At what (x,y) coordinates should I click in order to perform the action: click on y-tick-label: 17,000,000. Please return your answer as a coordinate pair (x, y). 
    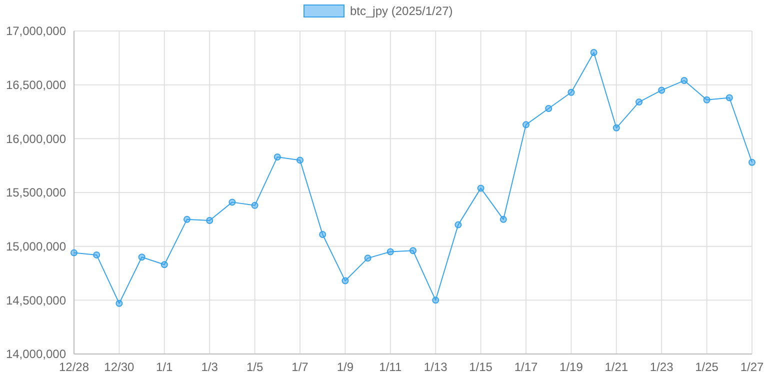
    Looking at the image, I should click on (36, 31).